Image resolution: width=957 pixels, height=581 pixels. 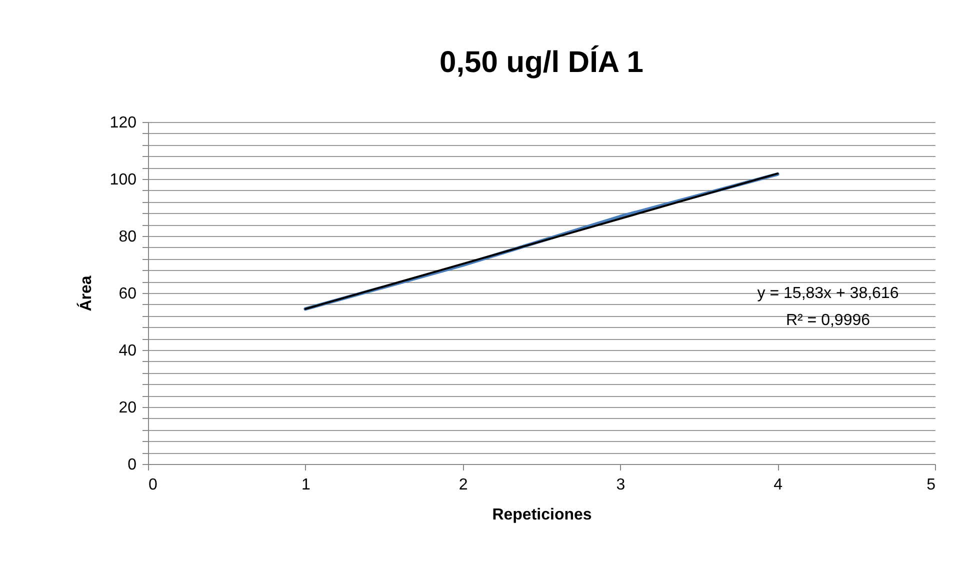 I want to click on x-axis-title: Repeticiones, so click(x=542, y=515).